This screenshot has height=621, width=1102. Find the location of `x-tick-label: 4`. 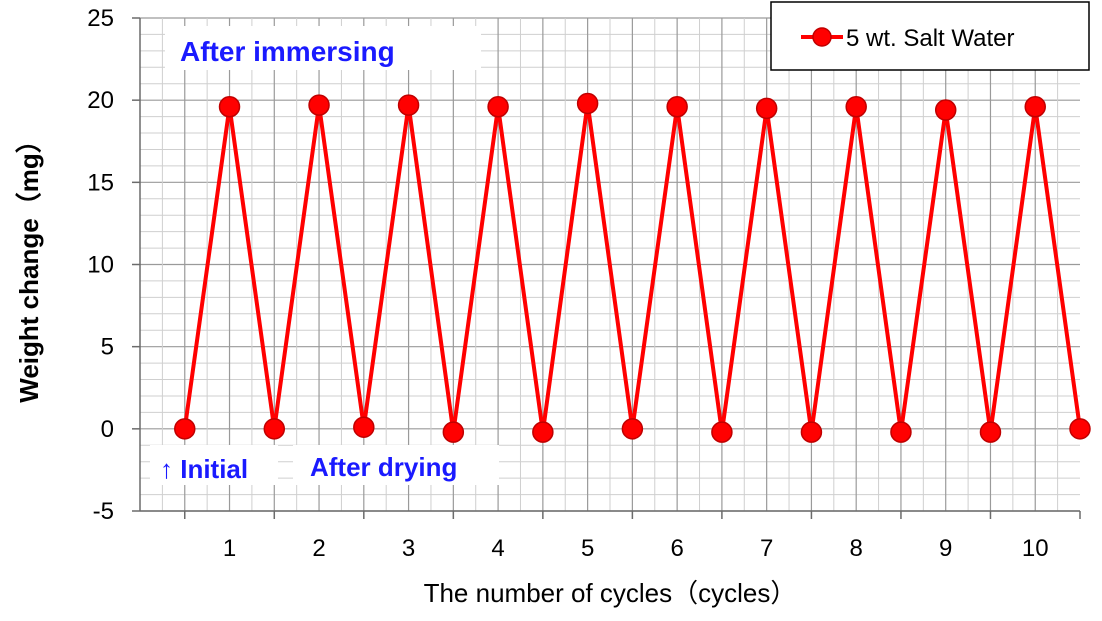

x-tick-label: 4 is located at coordinates (497, 548).